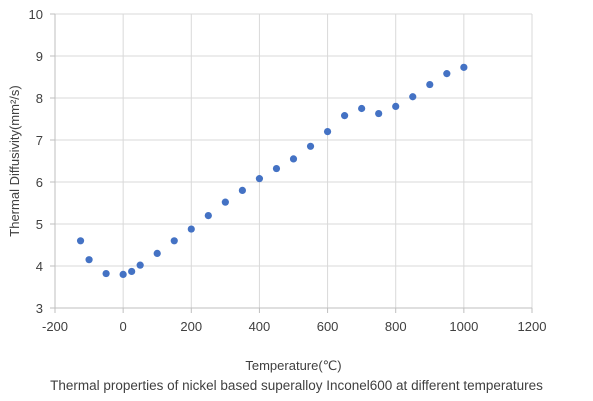 The width and height of the screenshot is (593, 401). What do you see at coordinates (293, 365) in the screenshot?
I see `x-axis-title: Temperature(℃)` at bounding box center [293, 365].